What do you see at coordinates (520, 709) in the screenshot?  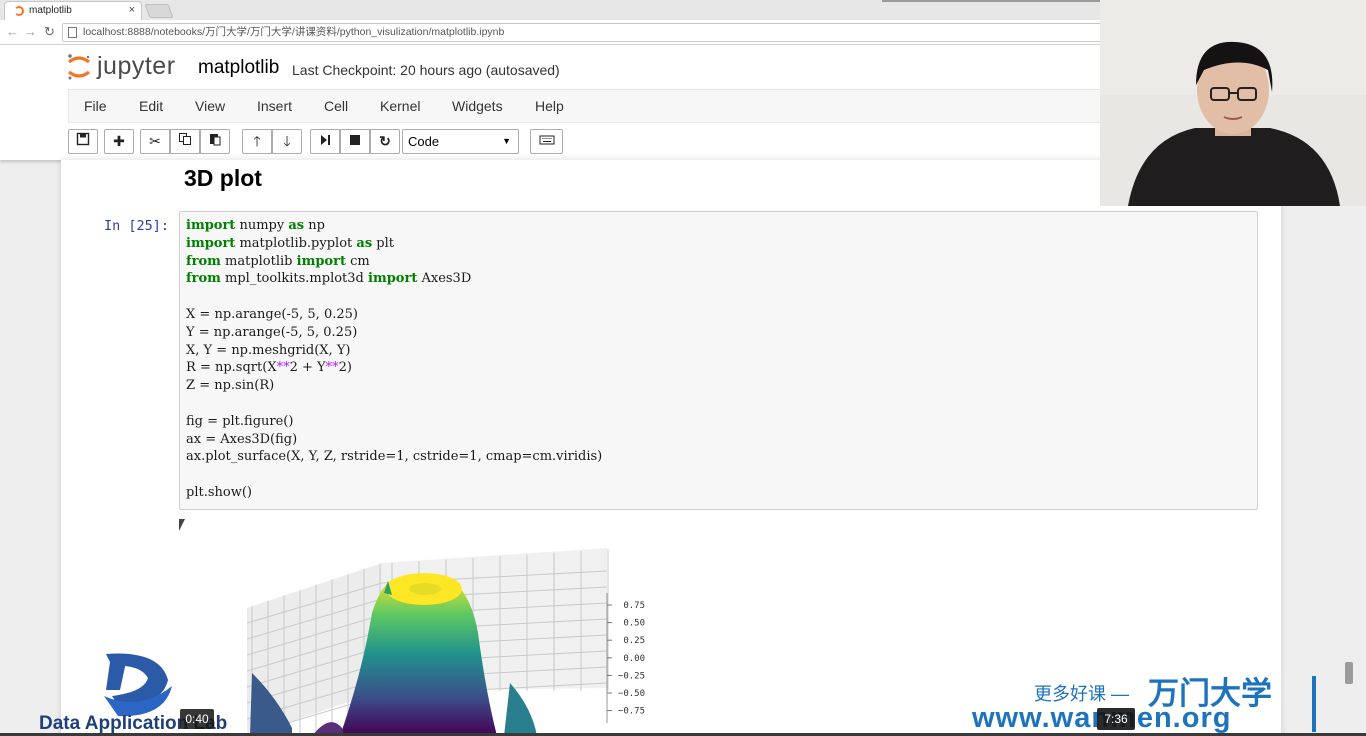 I see `surface-right-wing` at bounding box center [520, 709].